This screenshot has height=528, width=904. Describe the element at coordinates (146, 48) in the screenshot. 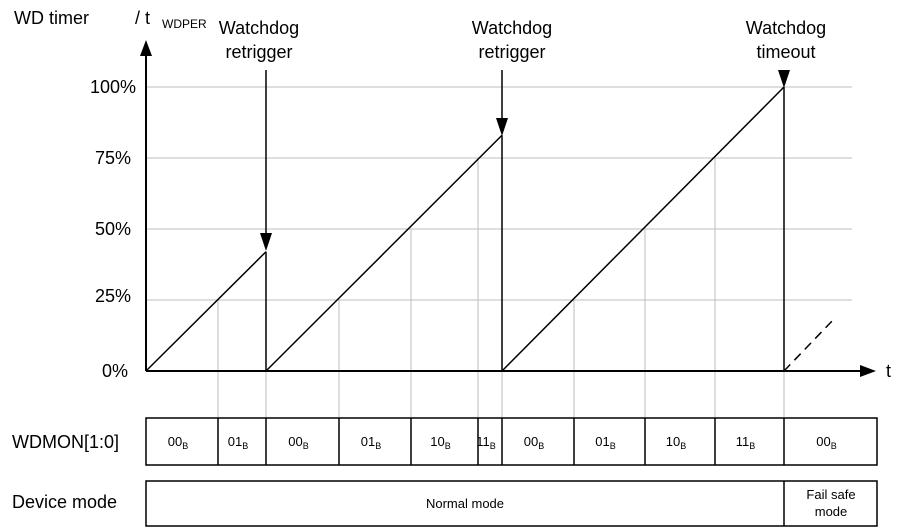

I see `y-axis-arrowhead` at that location.